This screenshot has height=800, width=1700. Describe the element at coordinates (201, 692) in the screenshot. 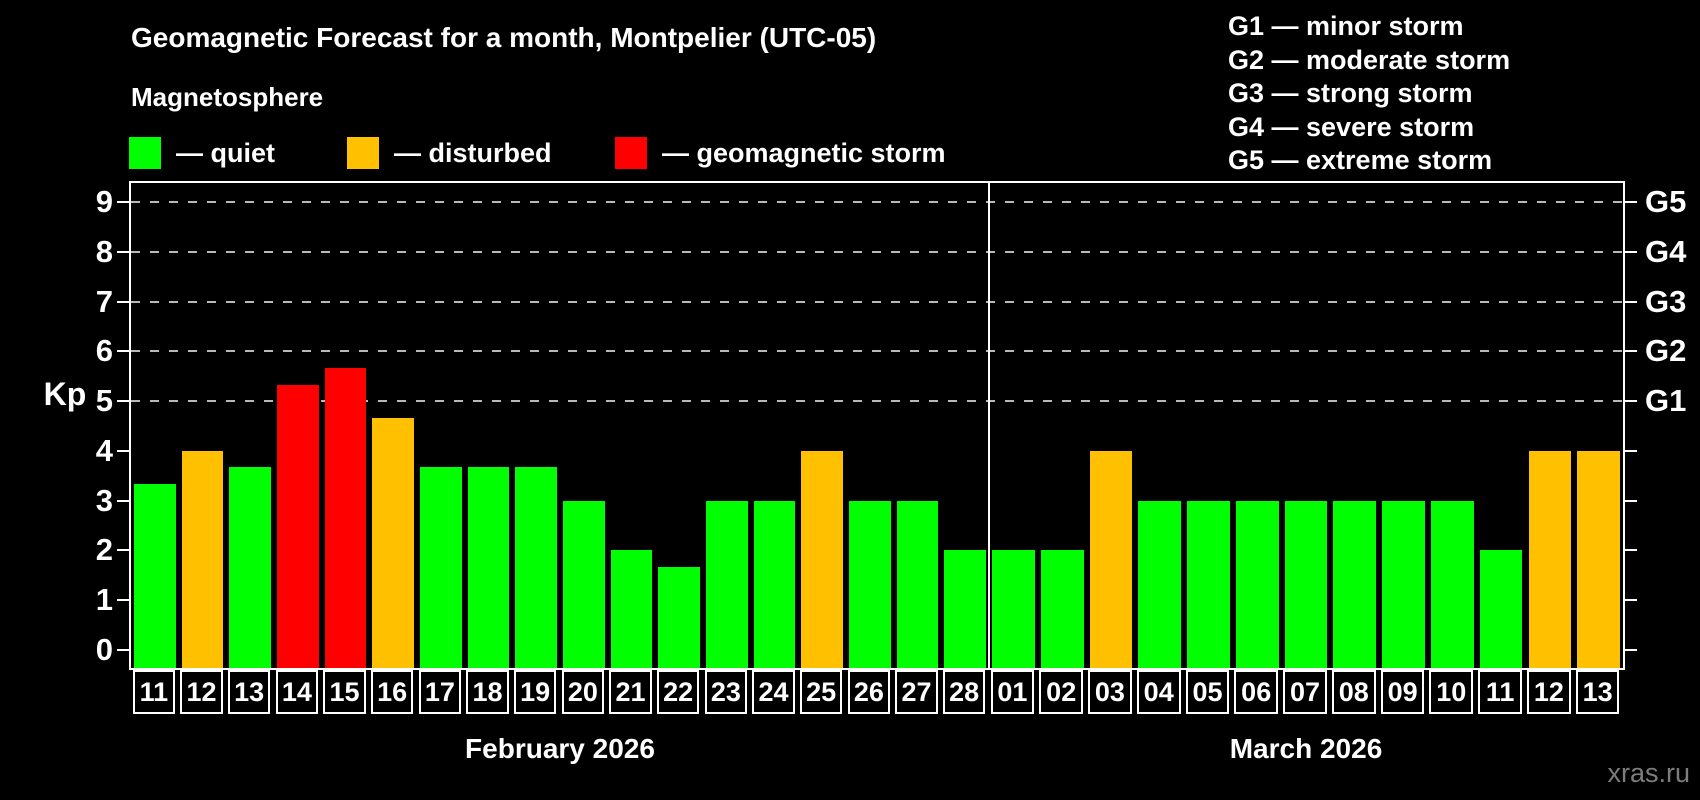

I see `date-cell-february-12: 12` at that location.